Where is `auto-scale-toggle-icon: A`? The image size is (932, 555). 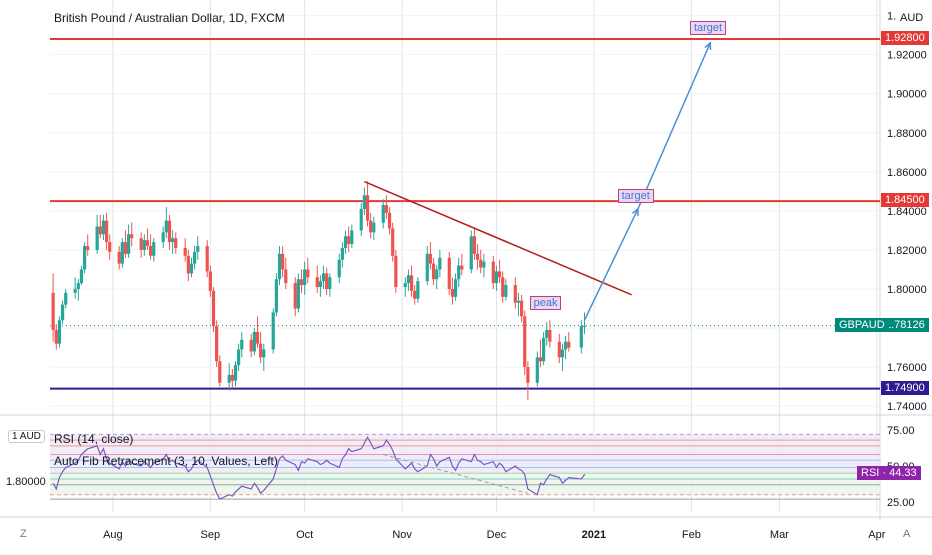
auto-scale-toggle-icon: A is located at coordinates (907, 534).